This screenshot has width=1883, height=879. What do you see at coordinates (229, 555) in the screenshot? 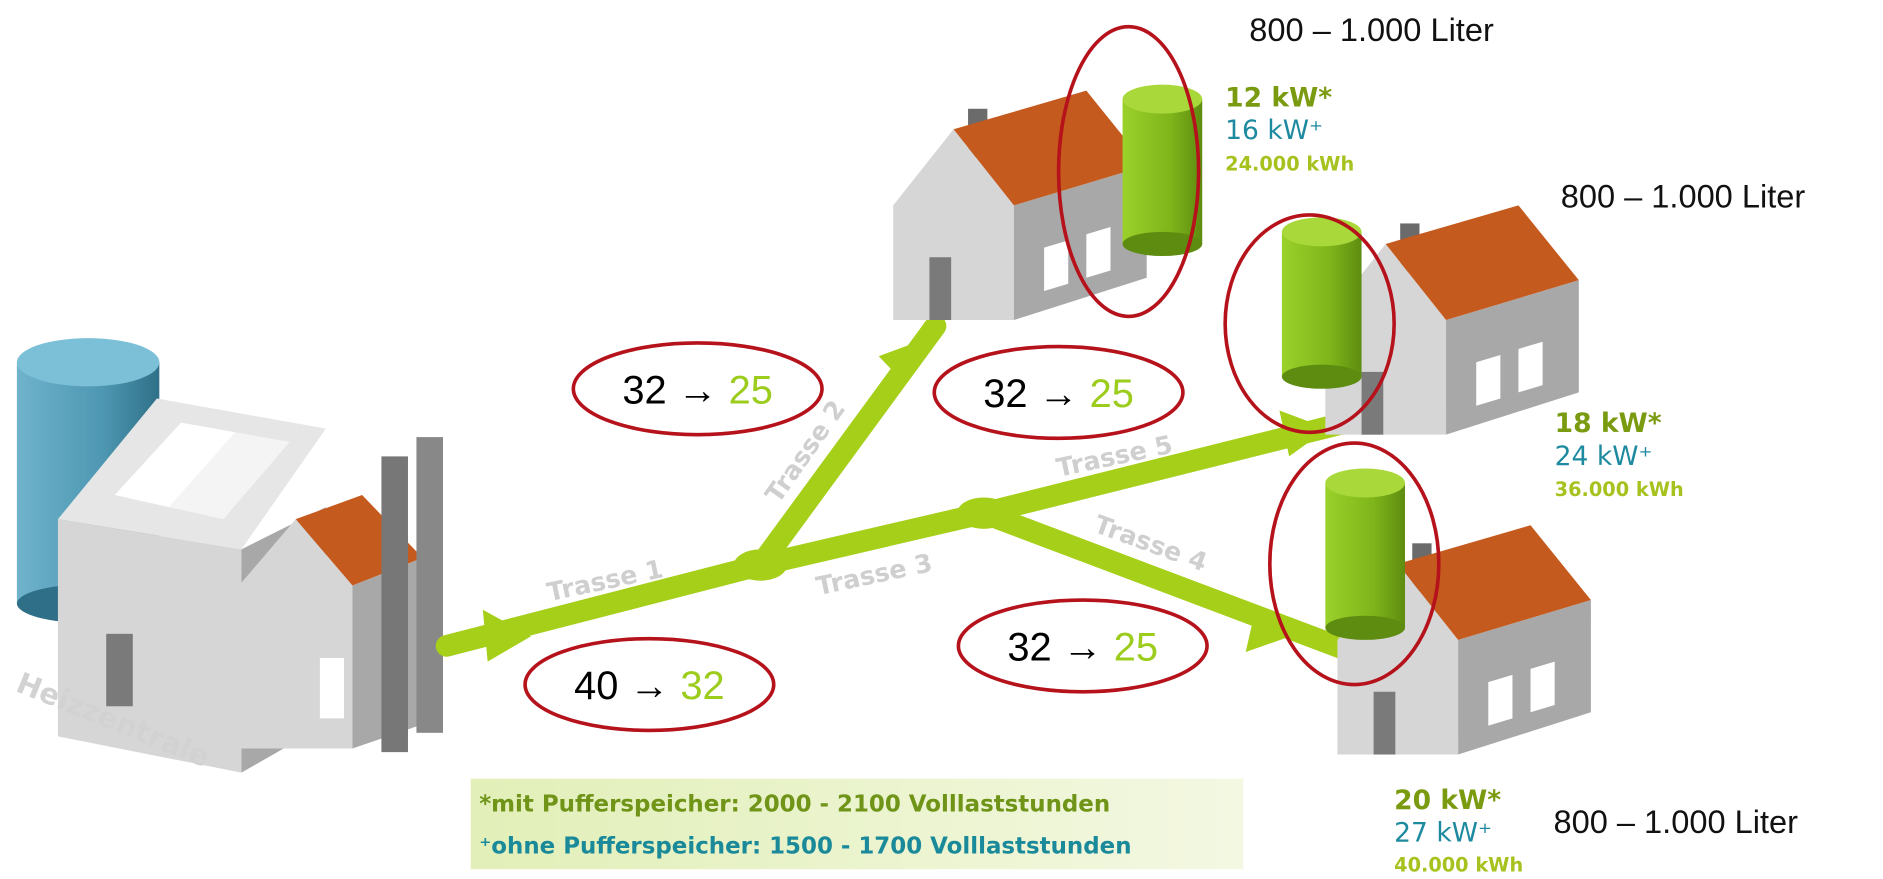
I see `heat-plant` at bounding box center [229, 555].